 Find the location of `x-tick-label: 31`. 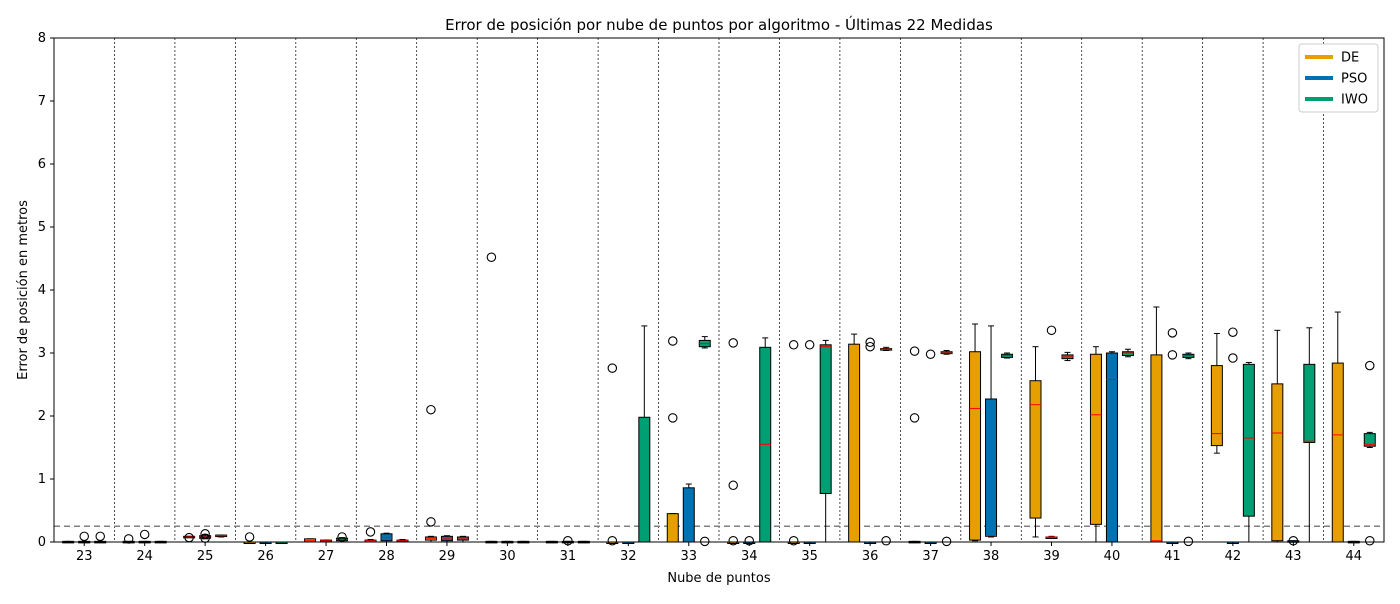

x-tick-label: 31 is located at coordinates (568, 556).